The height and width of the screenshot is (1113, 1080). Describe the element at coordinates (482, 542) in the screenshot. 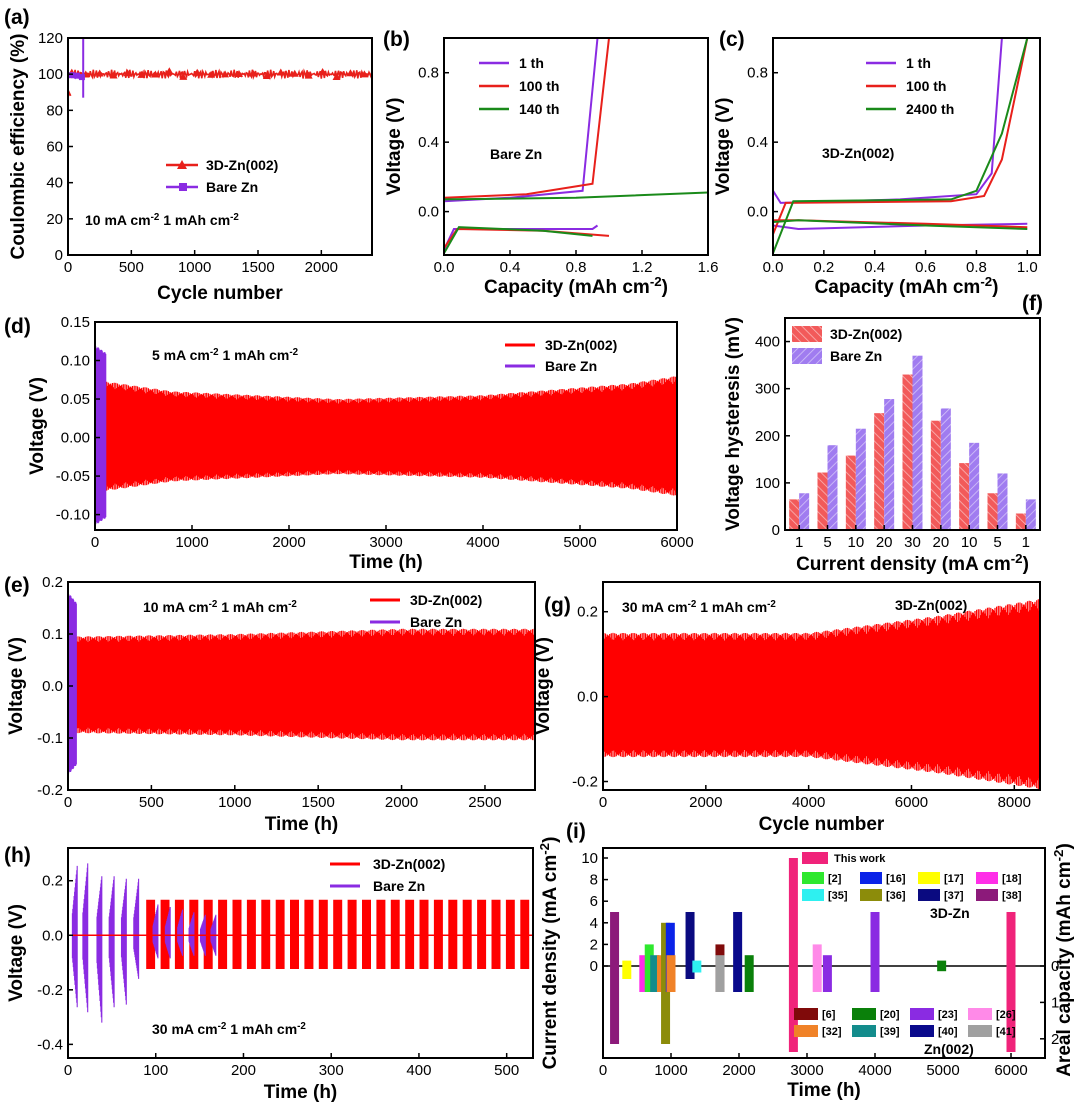

I see `x-tick-label: 4000` at that location.